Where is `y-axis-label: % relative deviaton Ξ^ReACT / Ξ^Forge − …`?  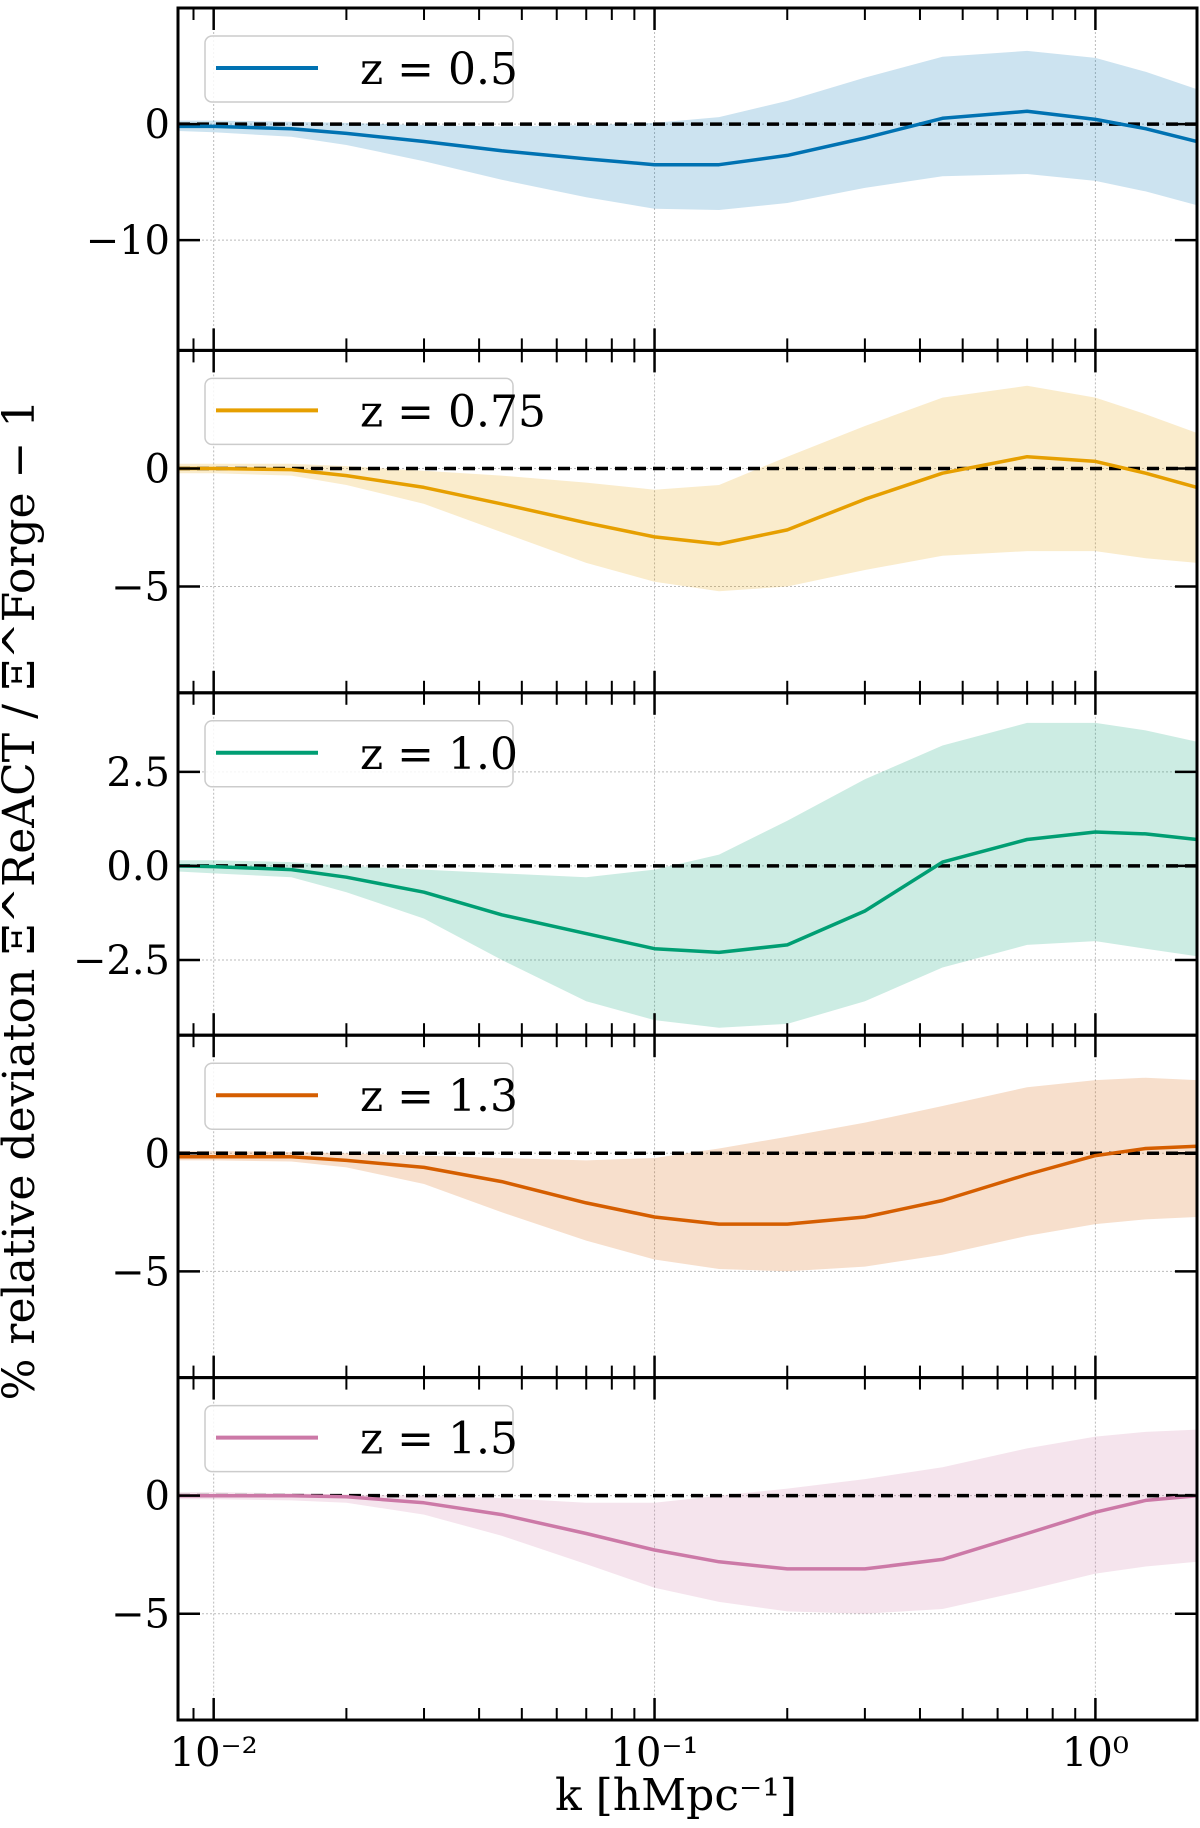
y-axis-label: % relative deviaton Ξ^ReACT / Ξ^Forge − … is located at coordinates (22, 900).